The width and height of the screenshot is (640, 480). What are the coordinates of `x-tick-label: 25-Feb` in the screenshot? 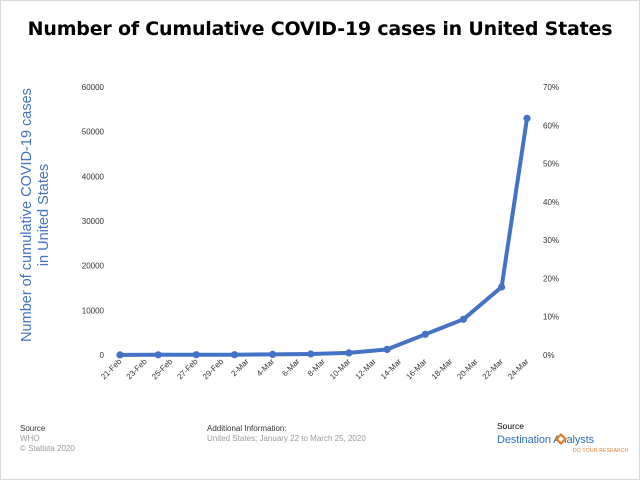 It's located at (162, 369).